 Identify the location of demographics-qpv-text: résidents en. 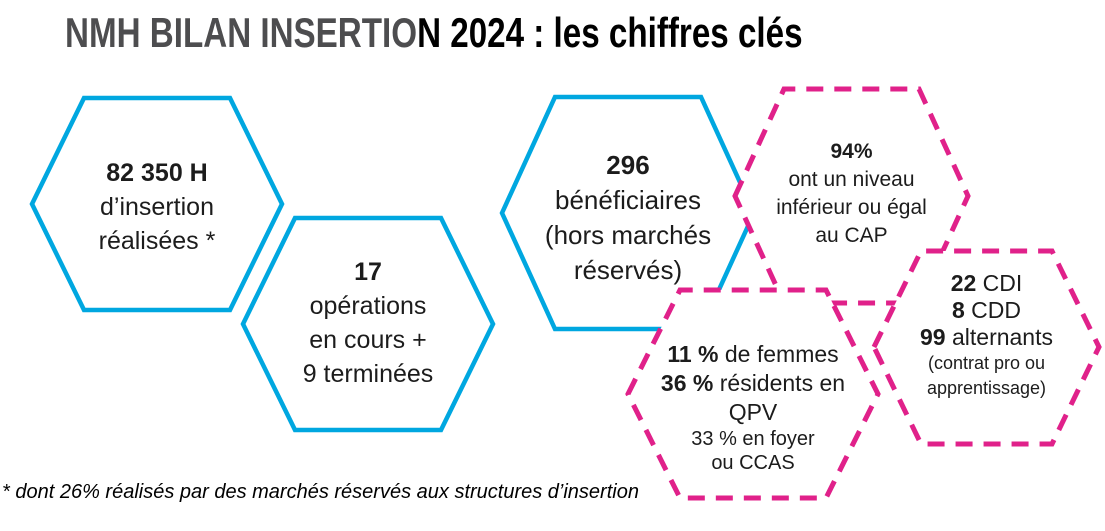
(779, 383).